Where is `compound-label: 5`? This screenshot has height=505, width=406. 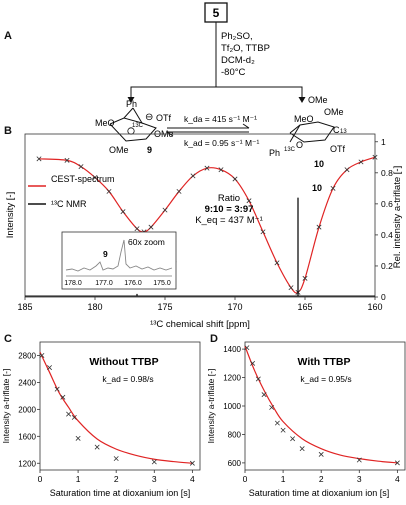
compound-label: 5 is located at coordinates (216, 13).